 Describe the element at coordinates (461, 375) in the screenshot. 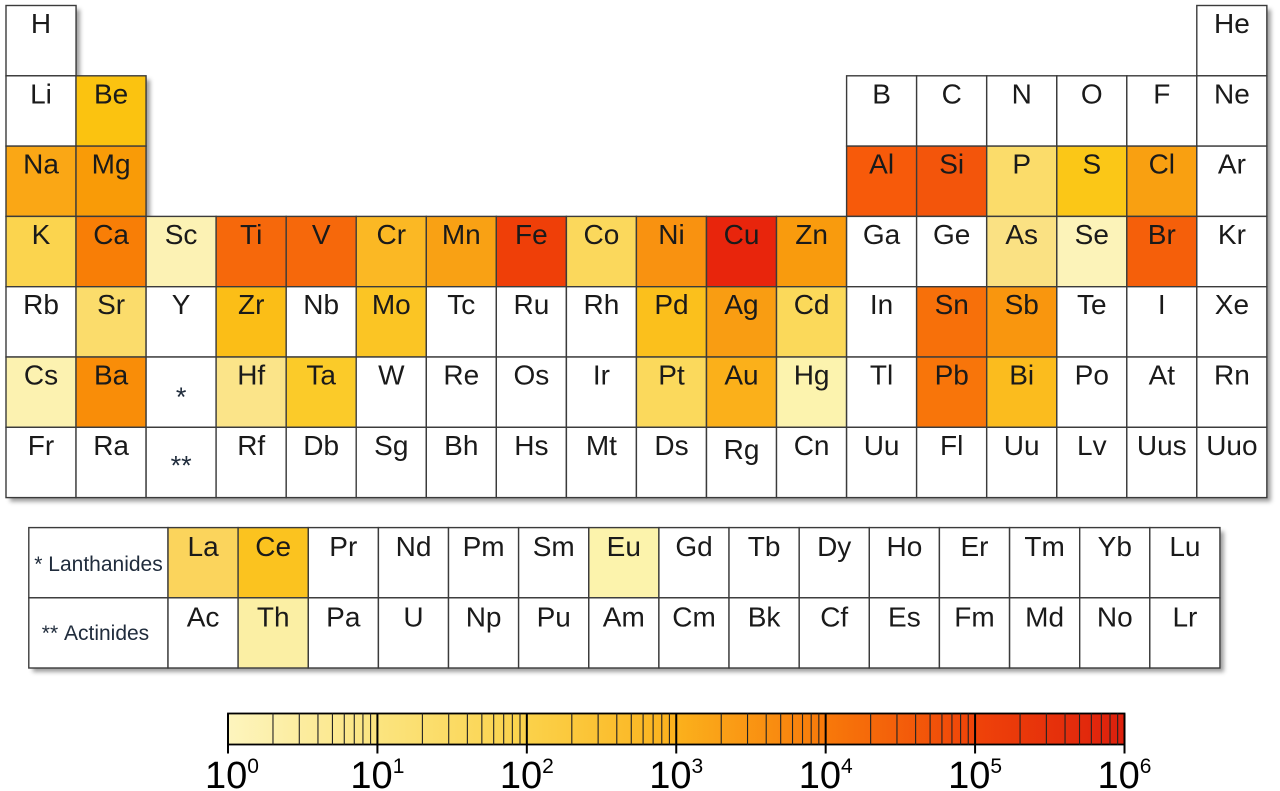

I see `svg-text: Re` at that location.